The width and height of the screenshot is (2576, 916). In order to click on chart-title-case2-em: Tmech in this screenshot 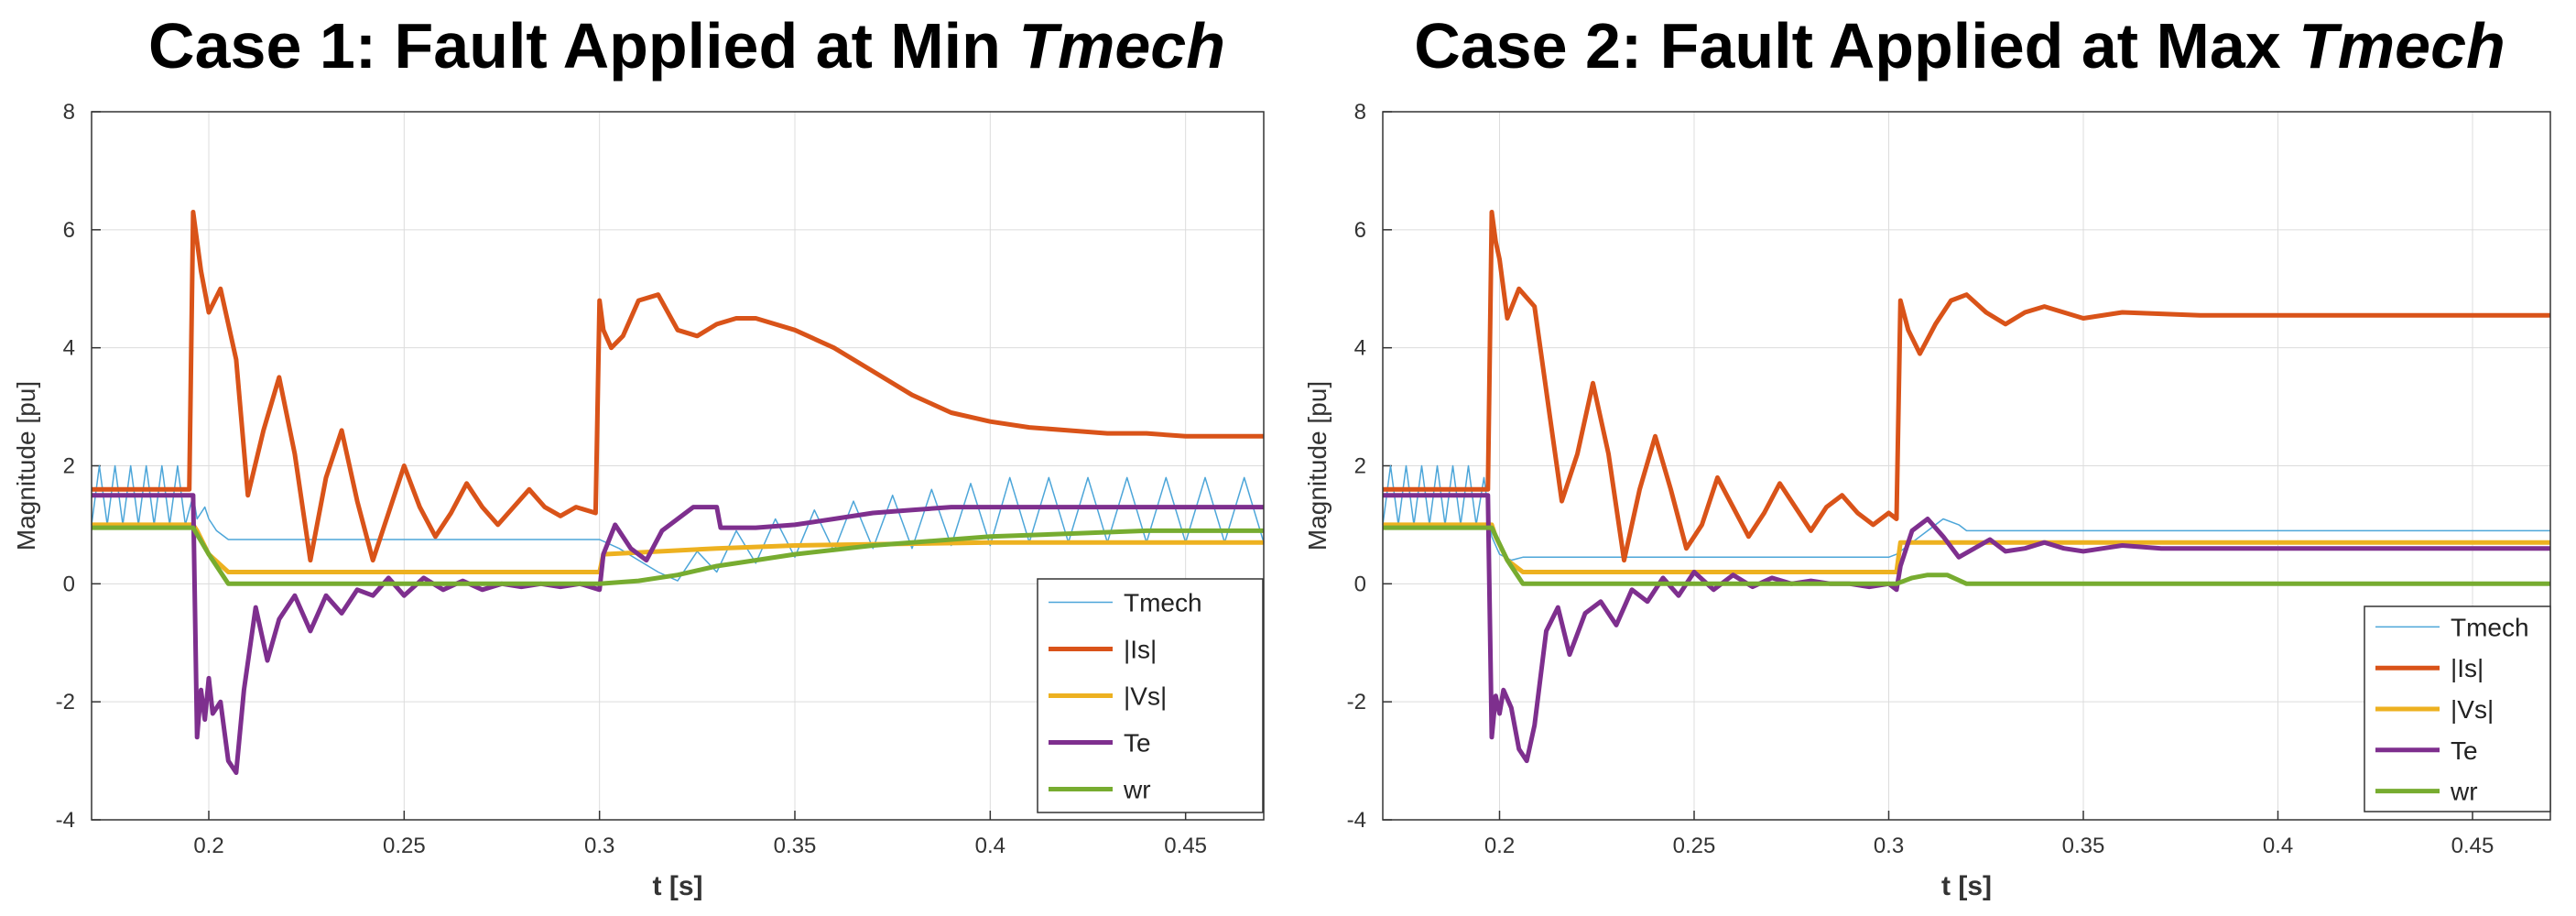, I will do `click(2402, 46)`.